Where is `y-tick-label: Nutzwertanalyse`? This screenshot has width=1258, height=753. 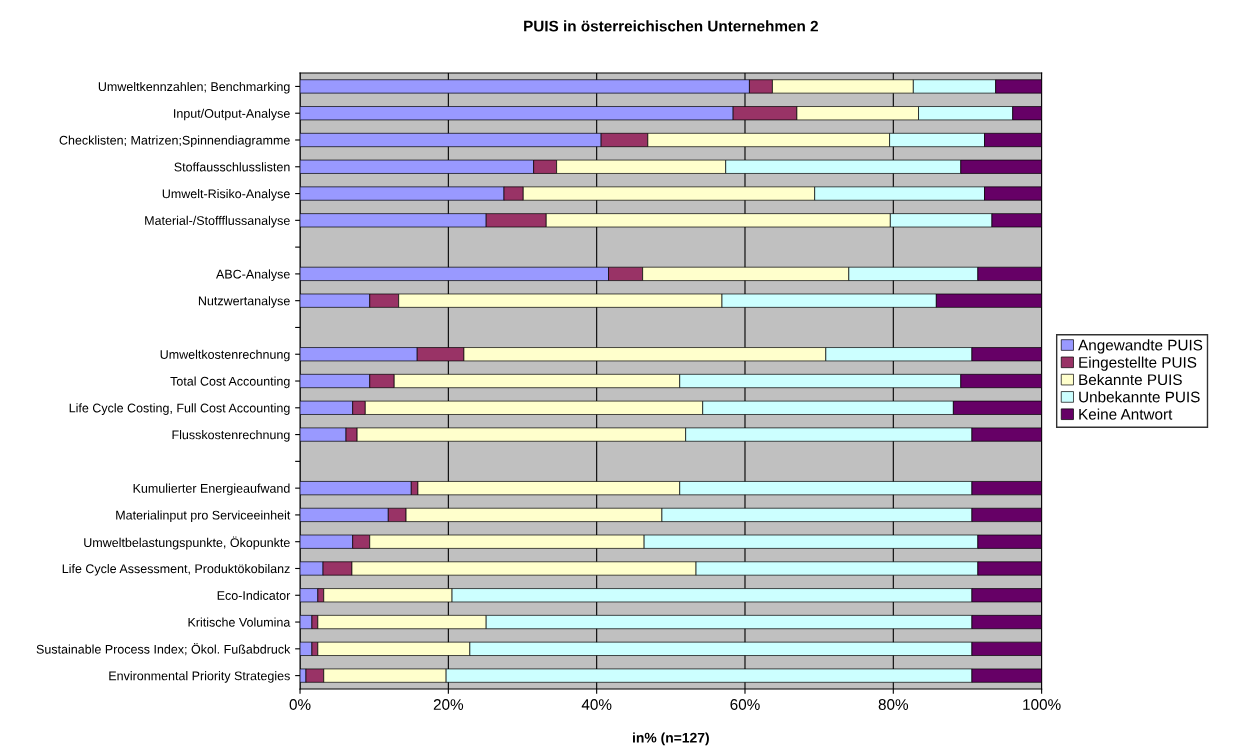
y-tick-label: Nutzwertanalyse is located at coordinates (244, 302).